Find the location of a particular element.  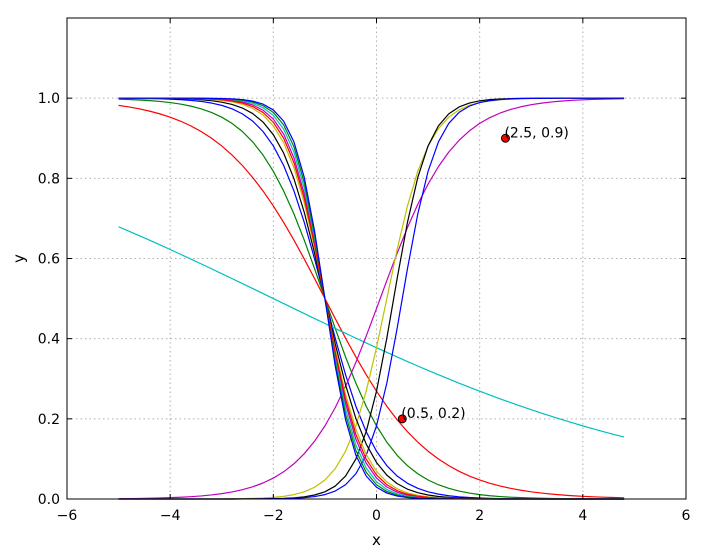

x-tick-label: −2 is located at coordinates (273, 516).